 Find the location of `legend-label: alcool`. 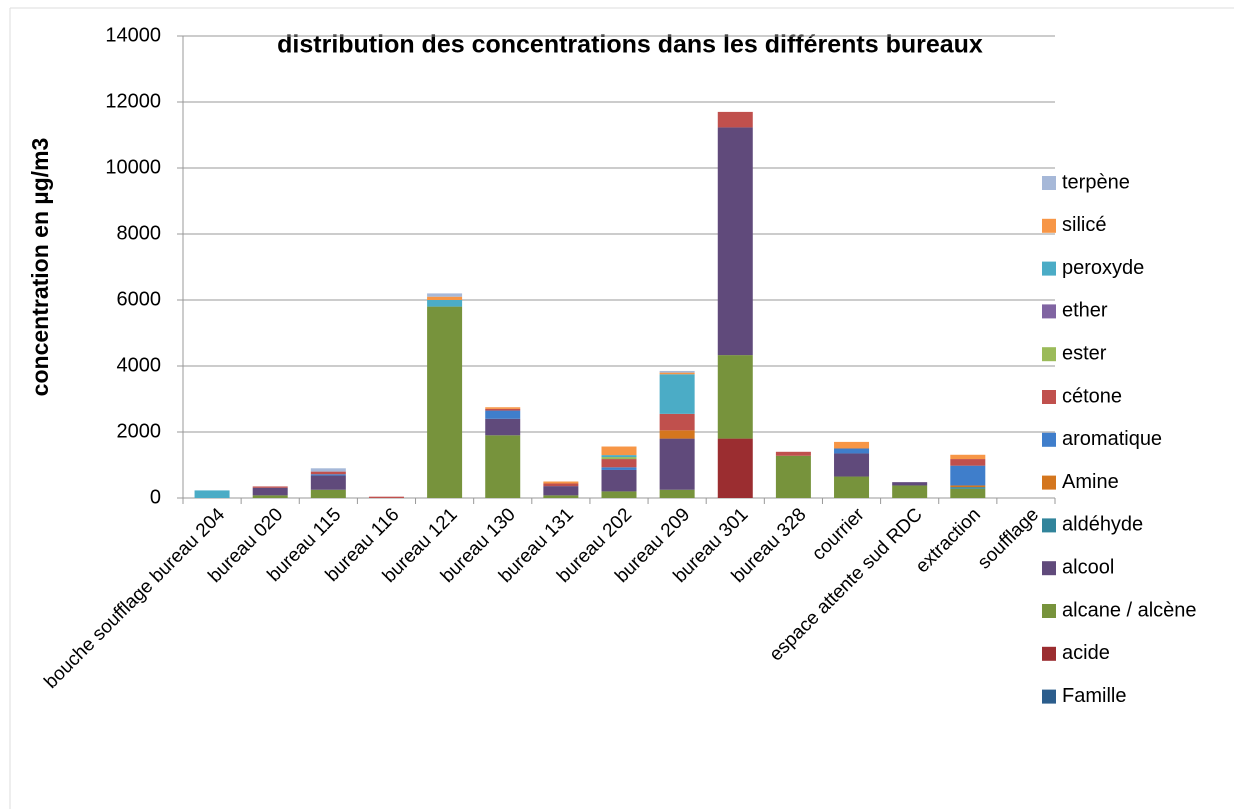

legend-label: alcool is located at coordinates (1088, 567).